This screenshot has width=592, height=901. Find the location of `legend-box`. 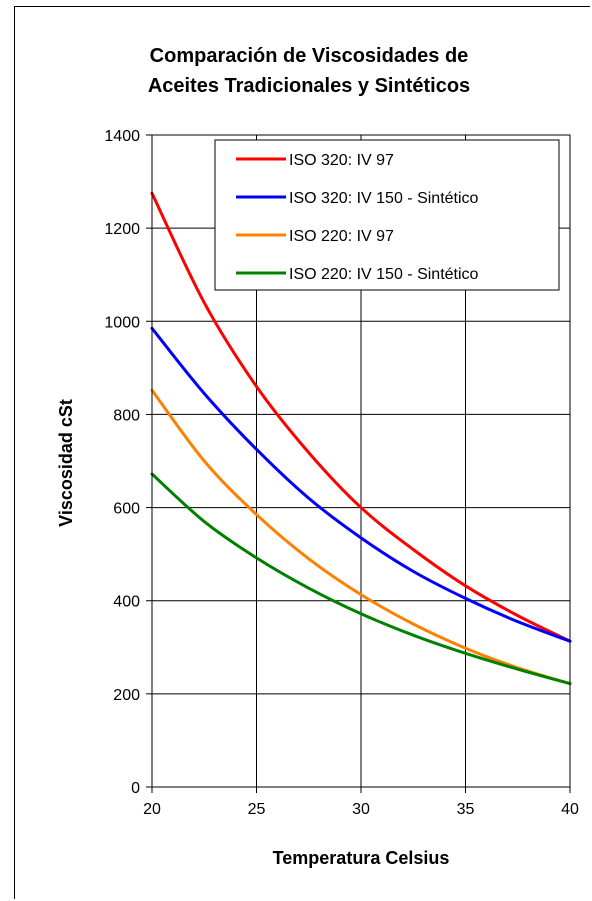

legend-box is located at coordinates (387, 215).